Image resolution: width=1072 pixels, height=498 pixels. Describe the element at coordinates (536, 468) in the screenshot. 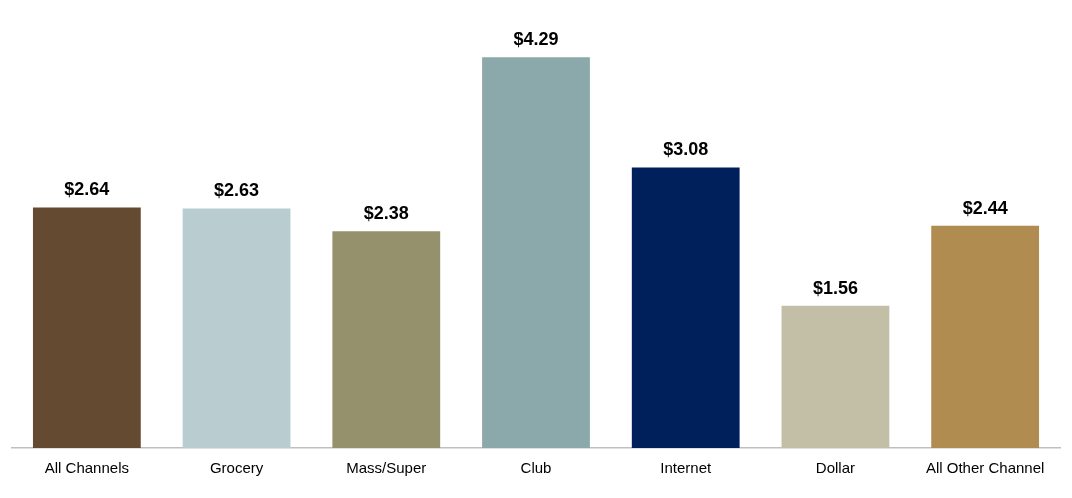

I see `x-tick-label: Club` at that location.